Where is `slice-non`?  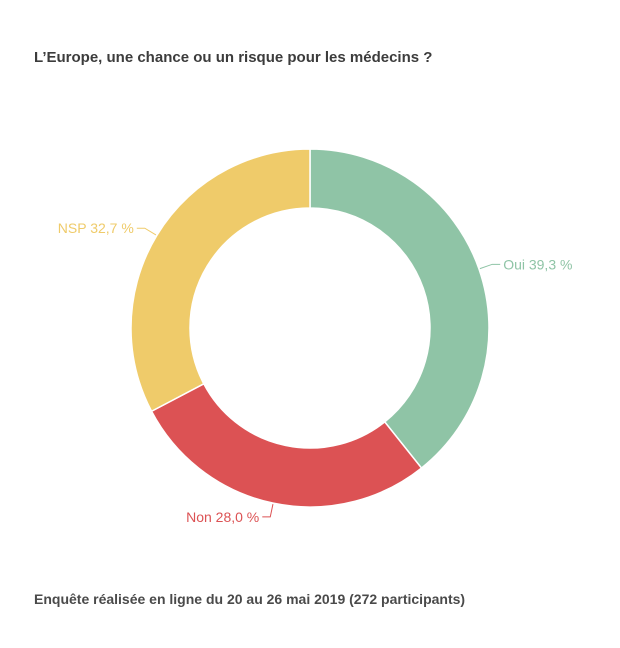 slice-non is located at coordinates (286, 445).